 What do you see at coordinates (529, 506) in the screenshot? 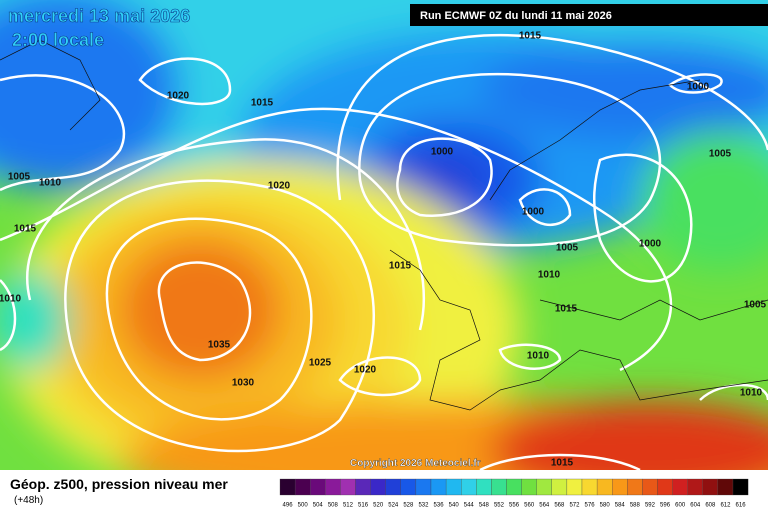
I see `scale-label: 560` at bounding box center [529, 506].